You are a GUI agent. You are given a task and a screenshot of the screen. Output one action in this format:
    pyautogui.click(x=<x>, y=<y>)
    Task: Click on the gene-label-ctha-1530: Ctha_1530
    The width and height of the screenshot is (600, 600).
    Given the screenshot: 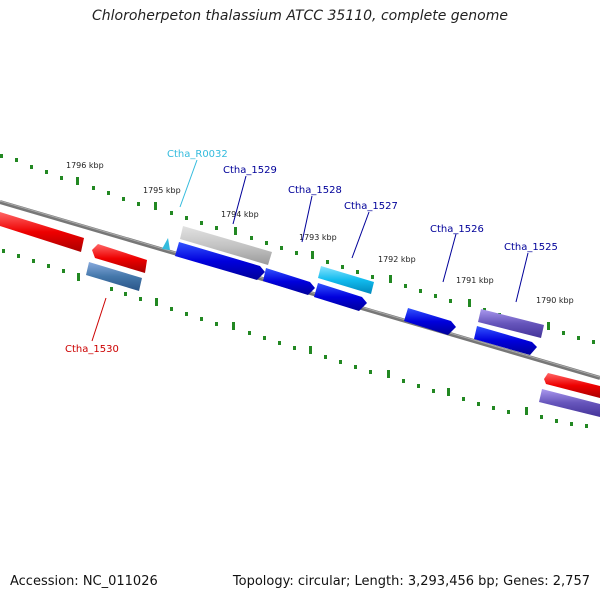 What is the action you would take?
    pyautogui.click(x=92, y=349)
    